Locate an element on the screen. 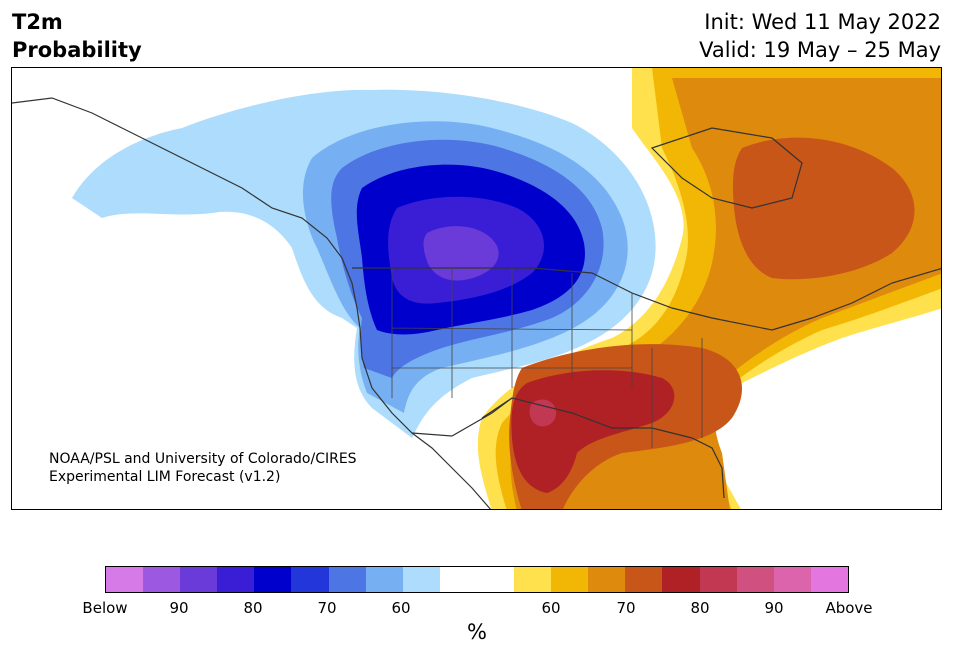 This screenshot has width=953, height=659. east-coastline is located at coordinates (826, 299).